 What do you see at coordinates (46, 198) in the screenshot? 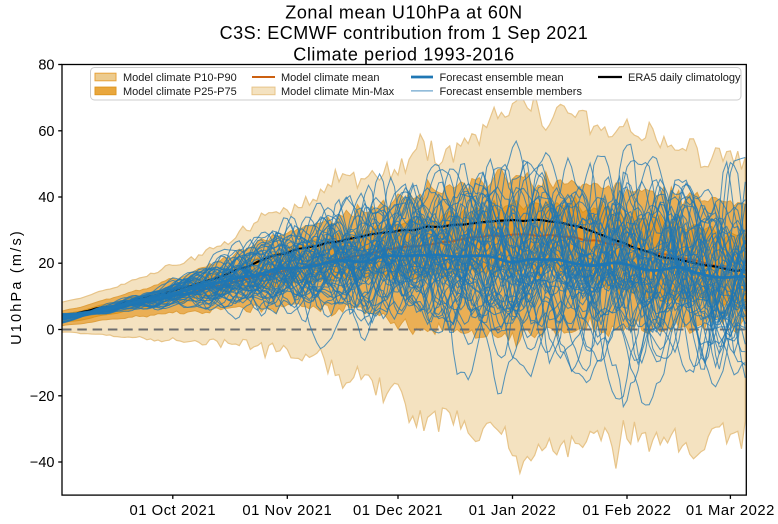
I see `svg-text: 40` at bounding box center [46, 198].